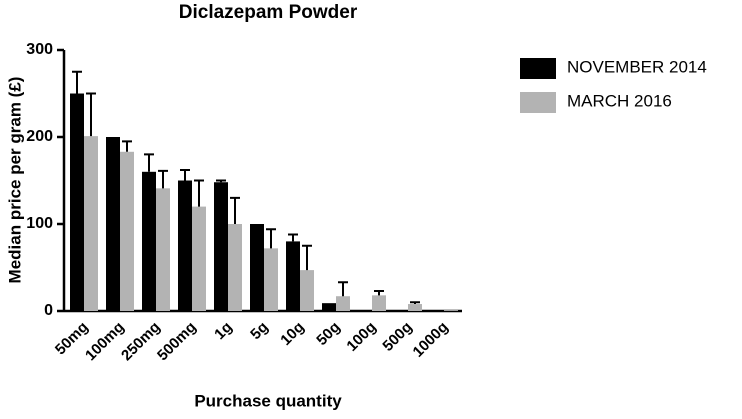 The width and height of the screenshot is (742, 419). Describe the element at coordinates (268, 12) in the screenshot. I see `chart-title: Diclazepam Powder` at that location.